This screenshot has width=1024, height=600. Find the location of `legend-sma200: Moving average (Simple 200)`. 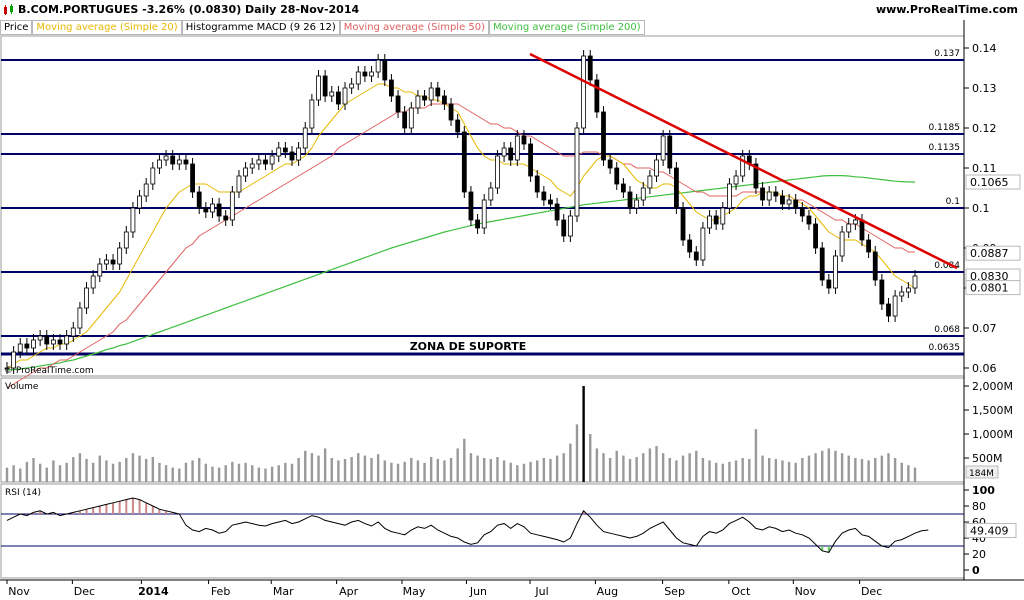

legend-sma200: Moving average (Simple 200) is located at coordinates (567, 27).